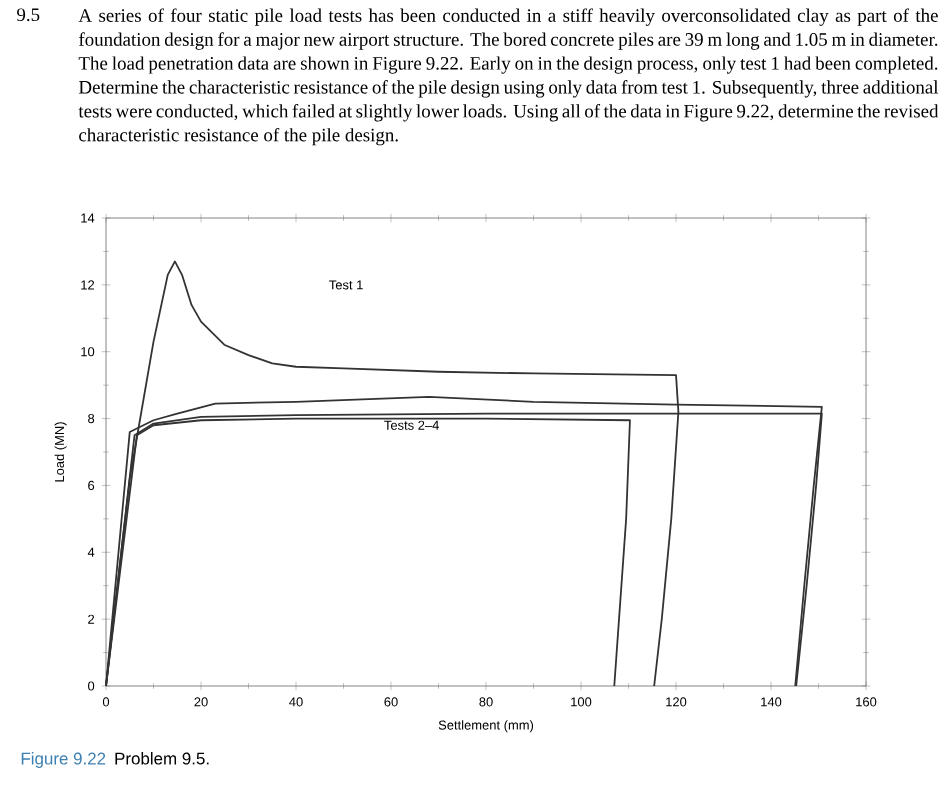 Image resolution: width=948 pixels, height=794 pixels. Describe the element at coordinates (63, 760) in the screenshot. I see `caption: Figure 9.22` at that location.